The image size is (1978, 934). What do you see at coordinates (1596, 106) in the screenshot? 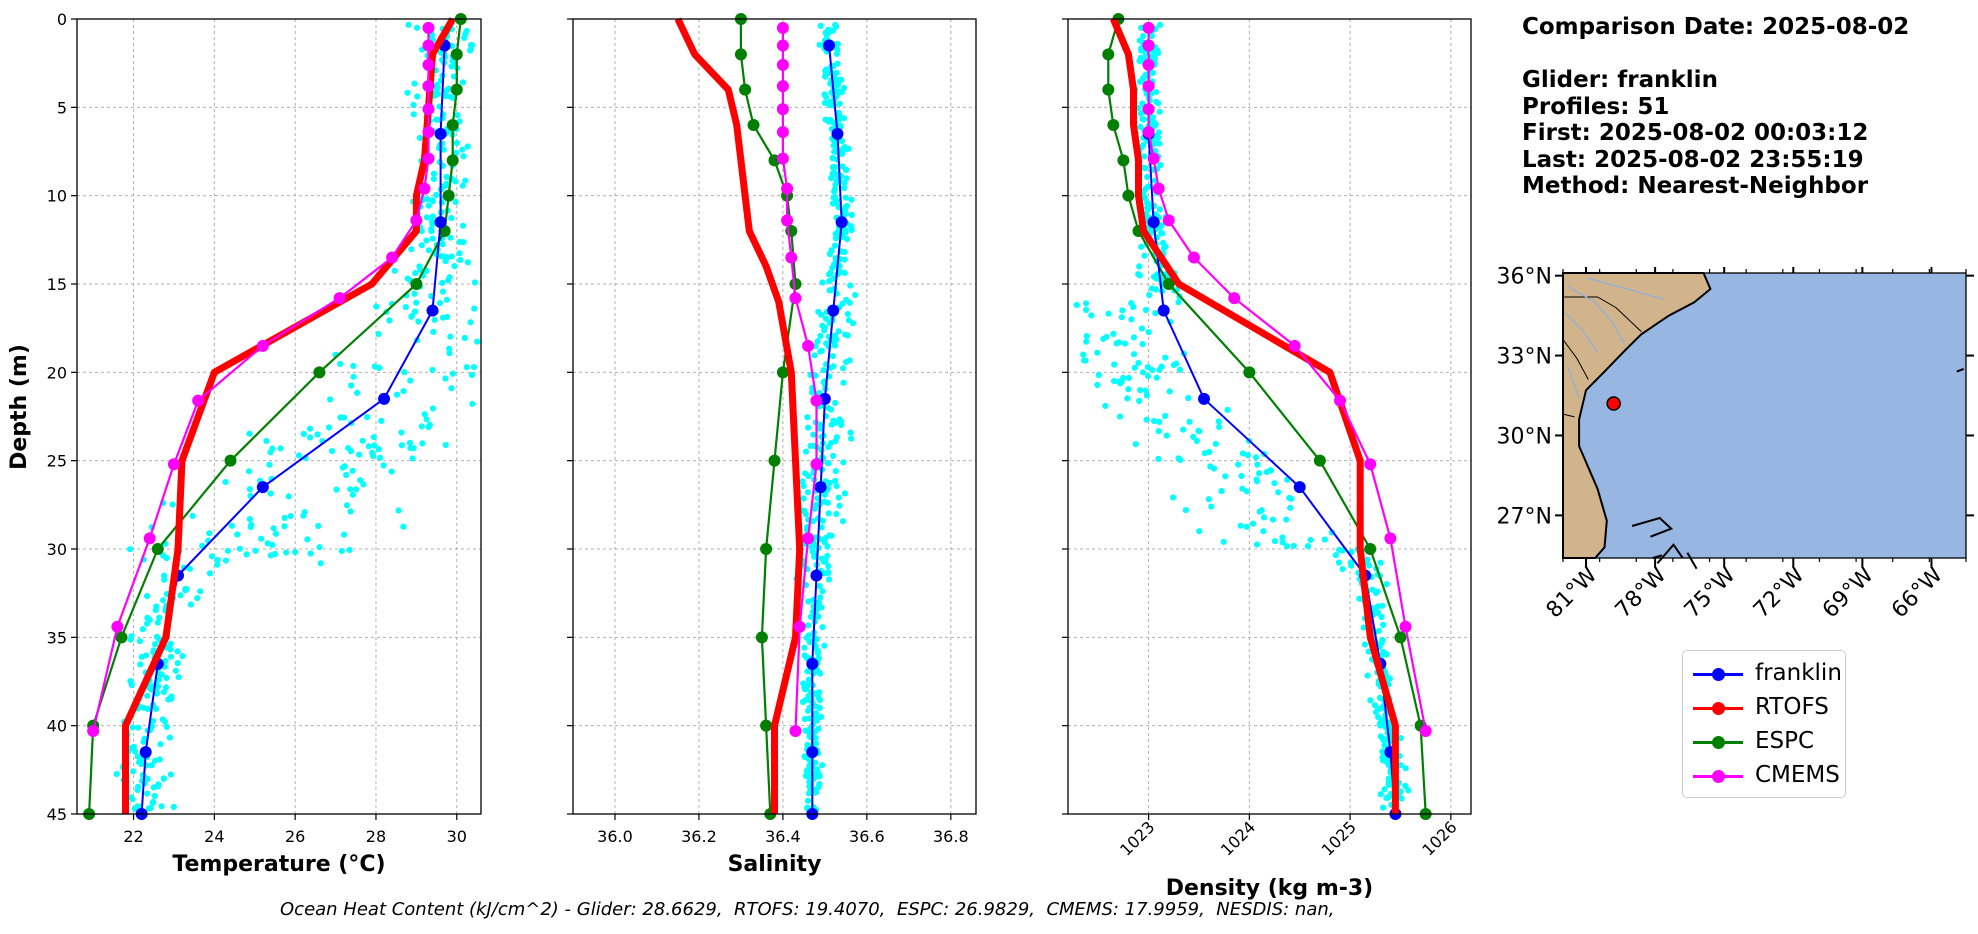
I see `profile-count: Profiles: 51` at bounding box center [1596, 106].